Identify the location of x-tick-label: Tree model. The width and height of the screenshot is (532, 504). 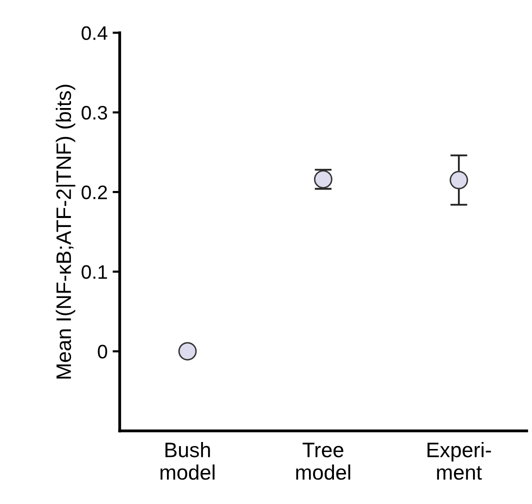
(323, 461).